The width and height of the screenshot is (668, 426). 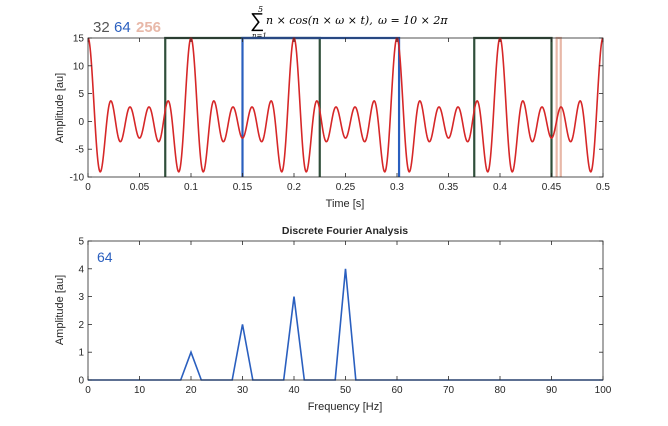 What do you see at coordinates (81, 353) in the screenshot?
I see `y-tick-label: 1` at bounding box center [81, 353].